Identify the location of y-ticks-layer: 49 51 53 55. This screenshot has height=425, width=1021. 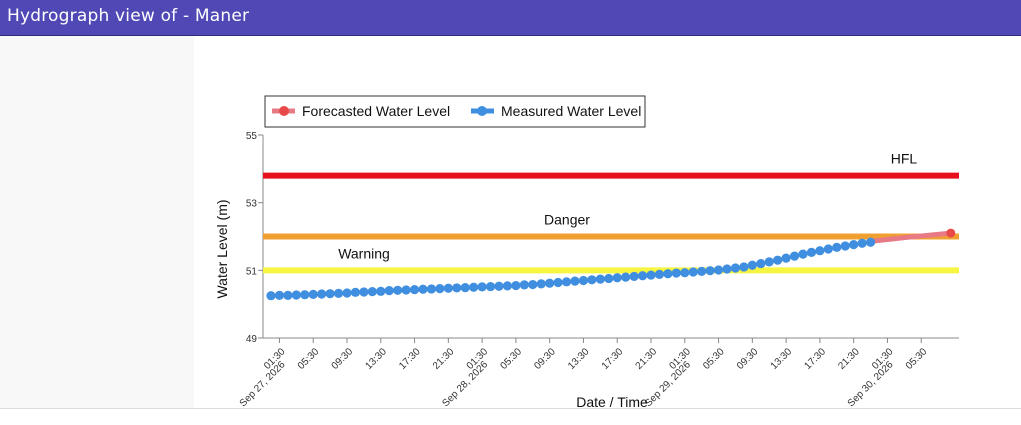
(254, 238).